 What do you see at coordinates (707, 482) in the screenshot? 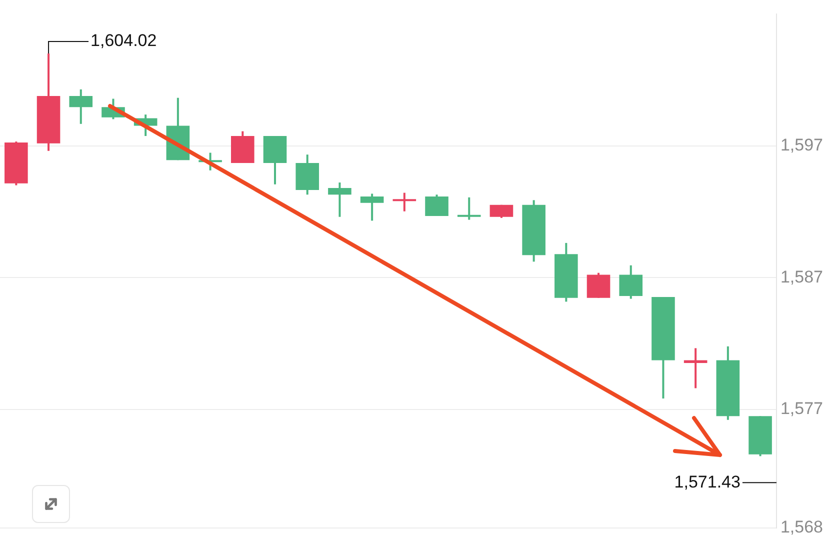
I see `ref-line-label: 1,571.43` at bounding box center [707, 482].